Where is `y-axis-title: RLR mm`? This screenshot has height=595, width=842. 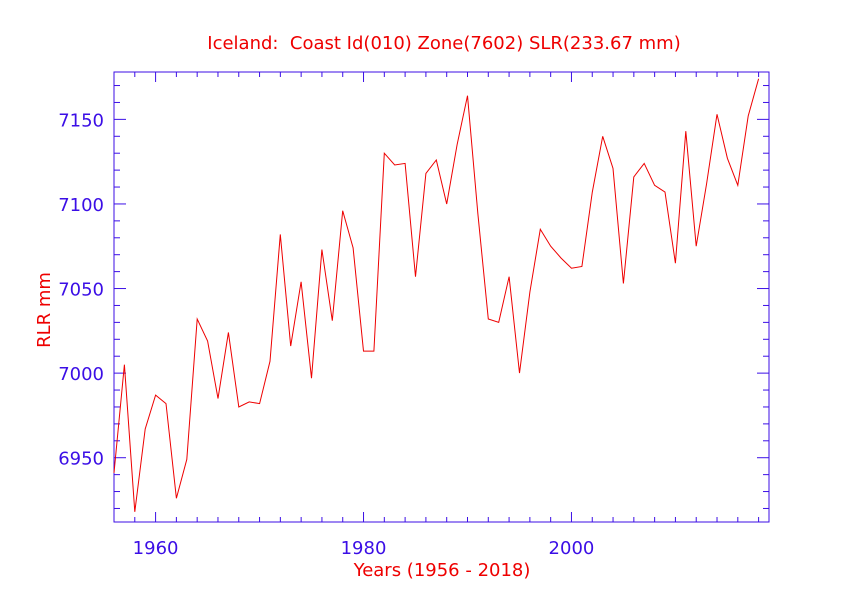 y-axis-title: RLR mm is located at coordinates (44, 310).